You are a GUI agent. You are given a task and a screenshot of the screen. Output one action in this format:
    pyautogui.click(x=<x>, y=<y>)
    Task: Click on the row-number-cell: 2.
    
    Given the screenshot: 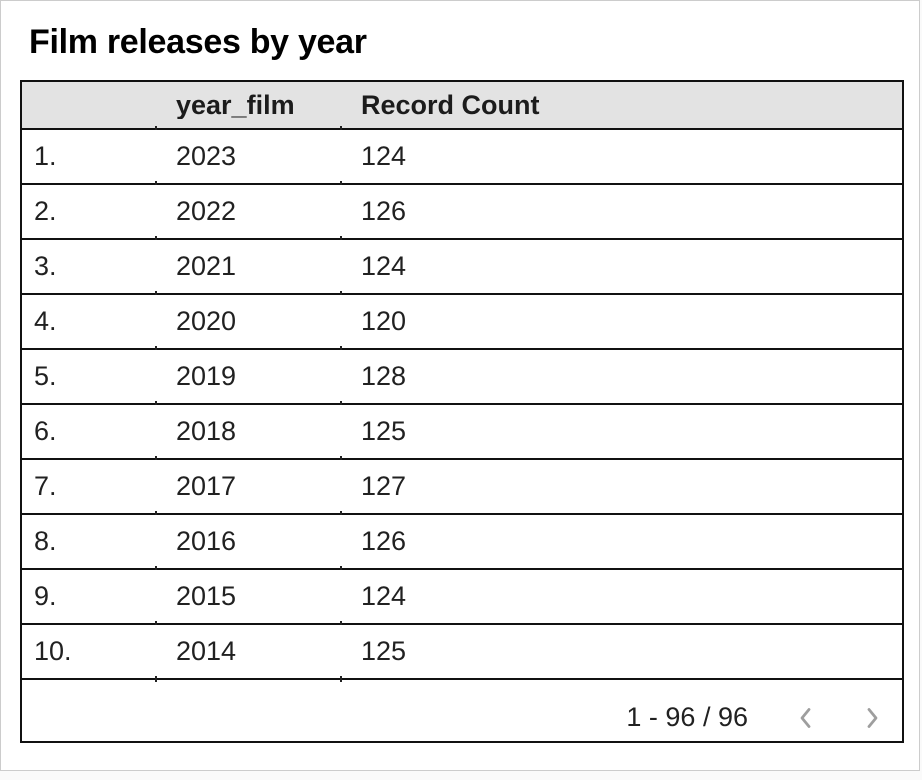 What is the action you would take?
    pyautogui.click(x=45, y=211)
    